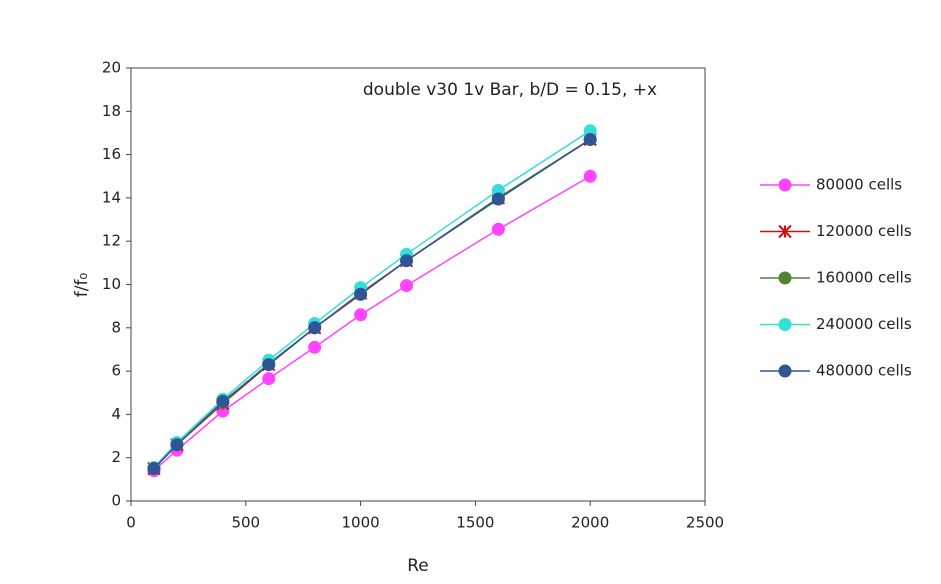 The height and width of the screenshot is (584, 941). I want to click on legend-label: 160000 cells, so click(864, 278).